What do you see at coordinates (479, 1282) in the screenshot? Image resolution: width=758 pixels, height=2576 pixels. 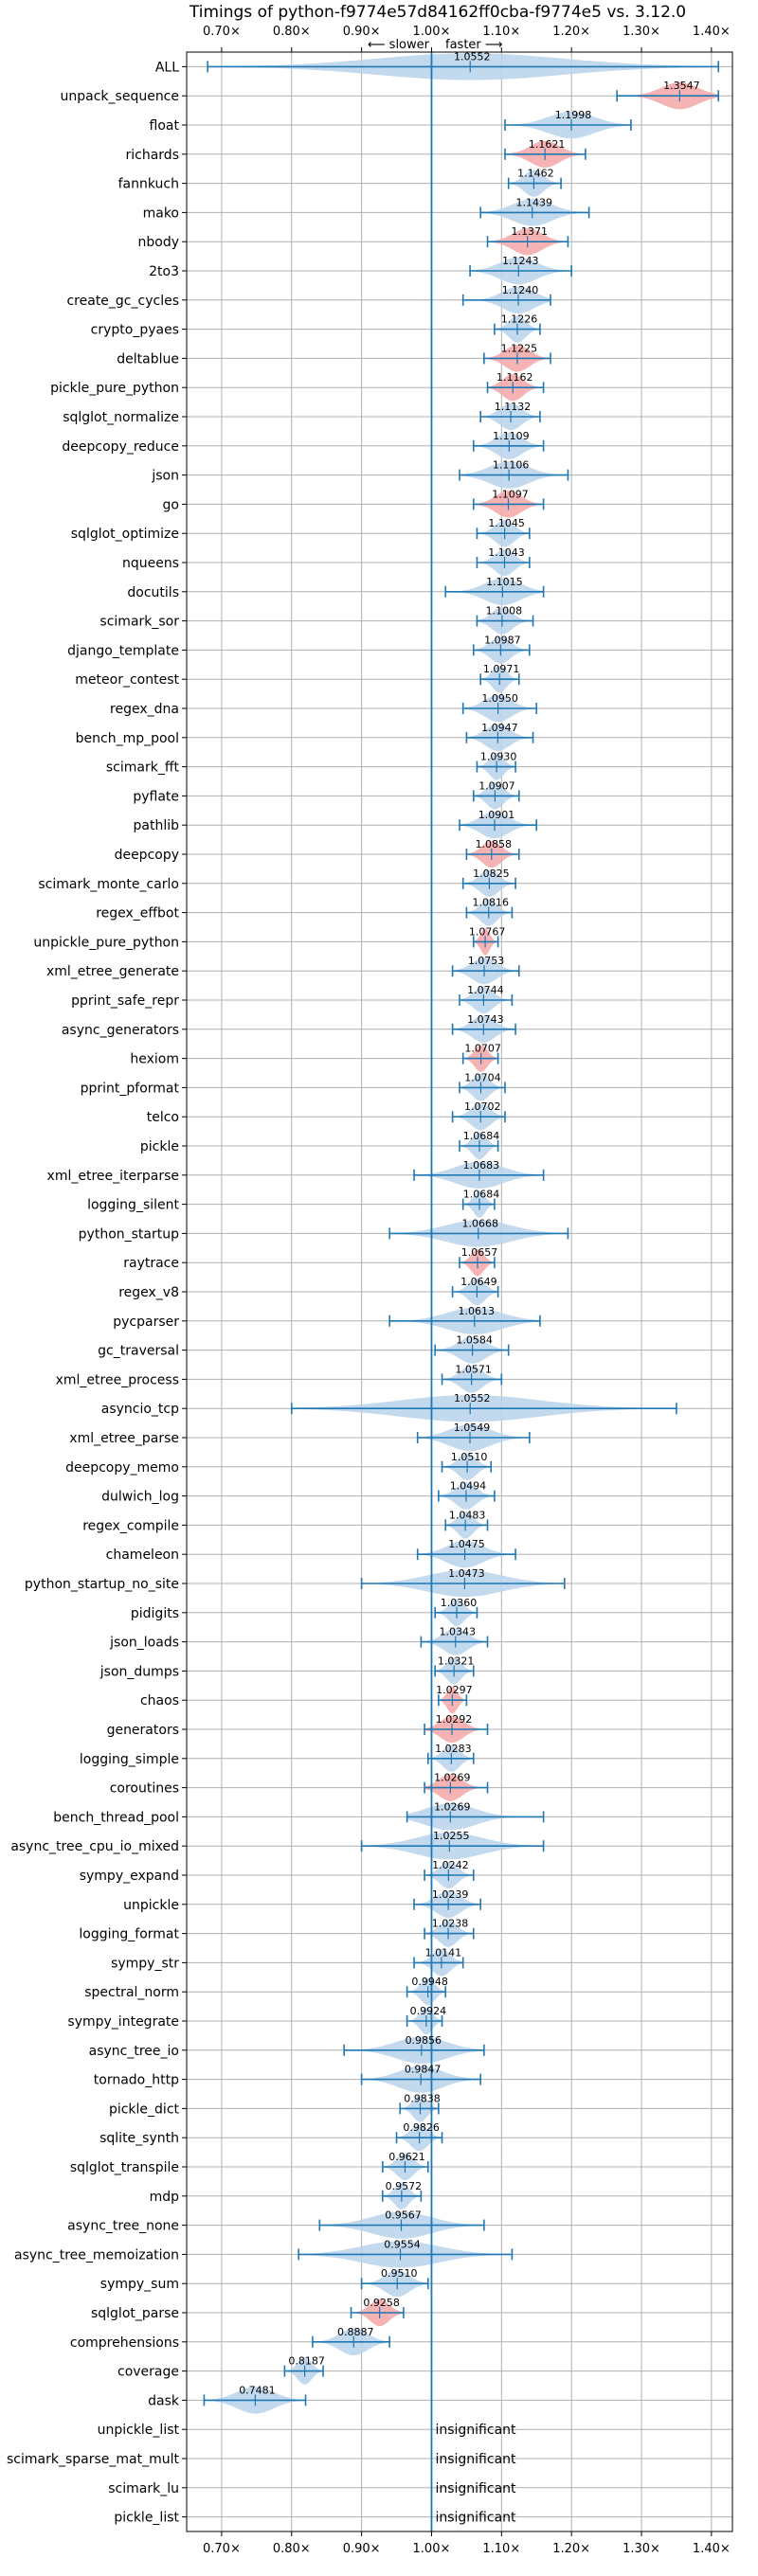 I see `mean-value-label: 1.0649` at bounding box center [479, 1282].